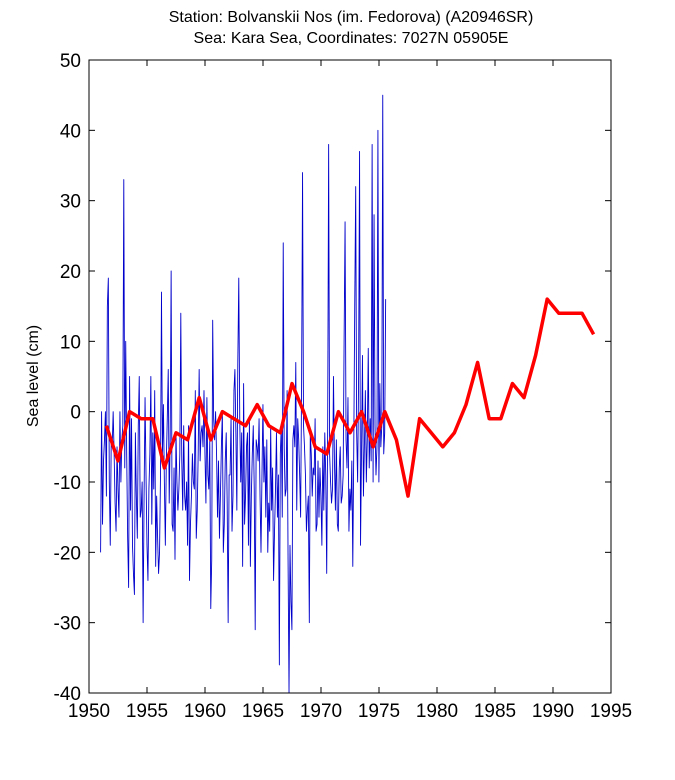 This screenshot has height=780, width=675. I want to click on y-tick-label: -20, so click(67, 553).